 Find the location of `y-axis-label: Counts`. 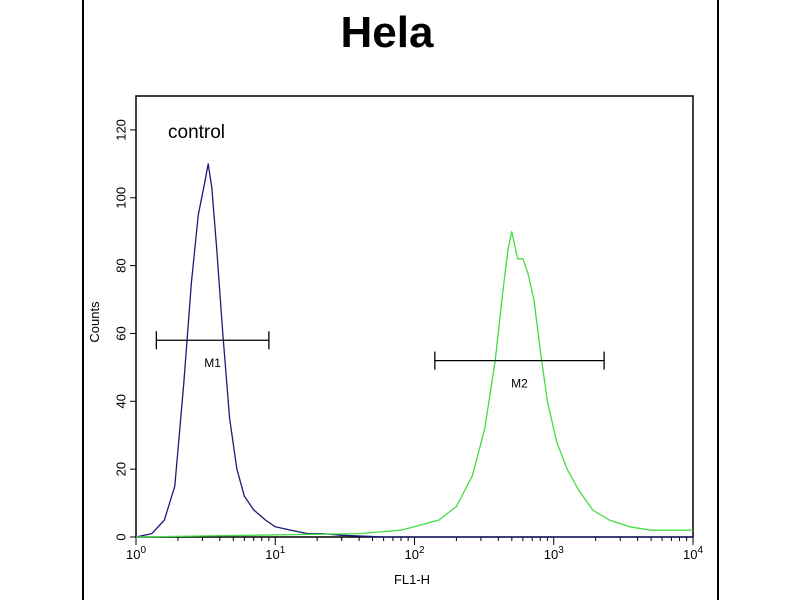

y-axis-label: Counts is located at coordinates (94, 322).